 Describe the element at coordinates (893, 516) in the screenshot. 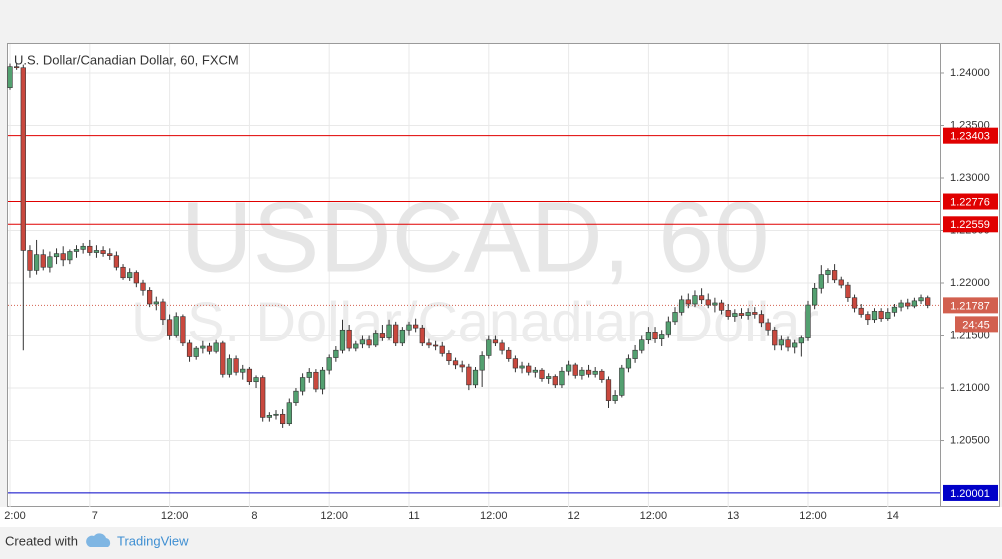

I see `x-tick-label: 14` at that location.